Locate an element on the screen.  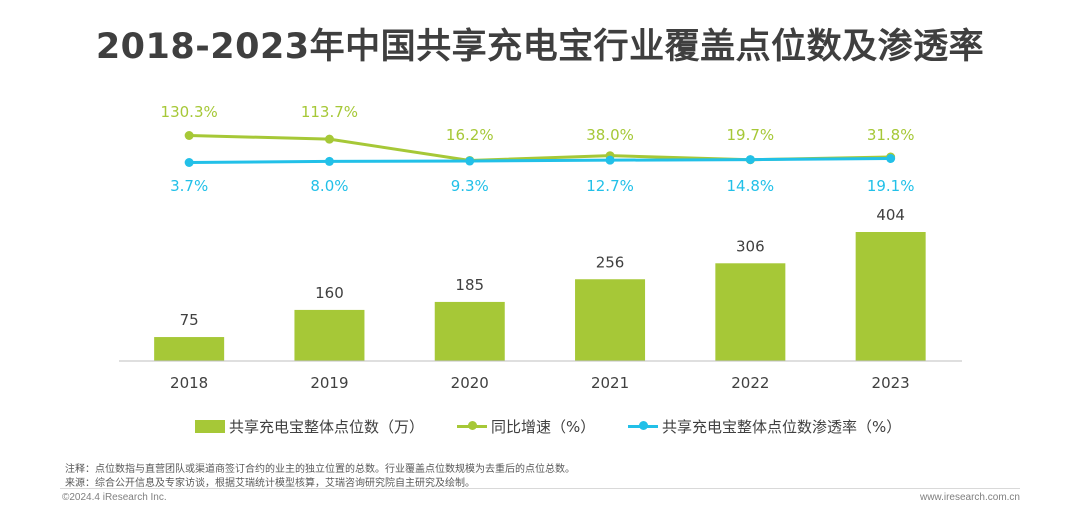
growth-value-label: 31.8% is located at coordinates (891, 135).